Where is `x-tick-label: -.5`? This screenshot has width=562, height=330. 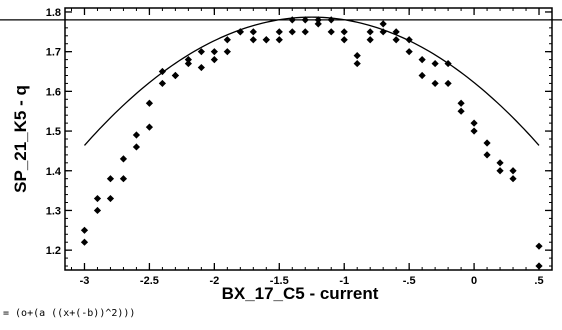 x-tick-label: -.5 is located at coordinates (409, 281).